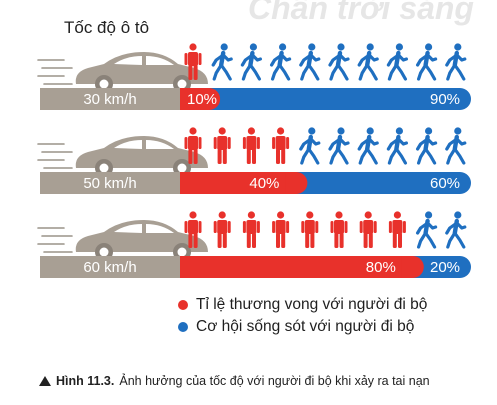  Describe the element at coordinates (183, 327) in the screenshot. I see `legend-dot-blue` at that location.